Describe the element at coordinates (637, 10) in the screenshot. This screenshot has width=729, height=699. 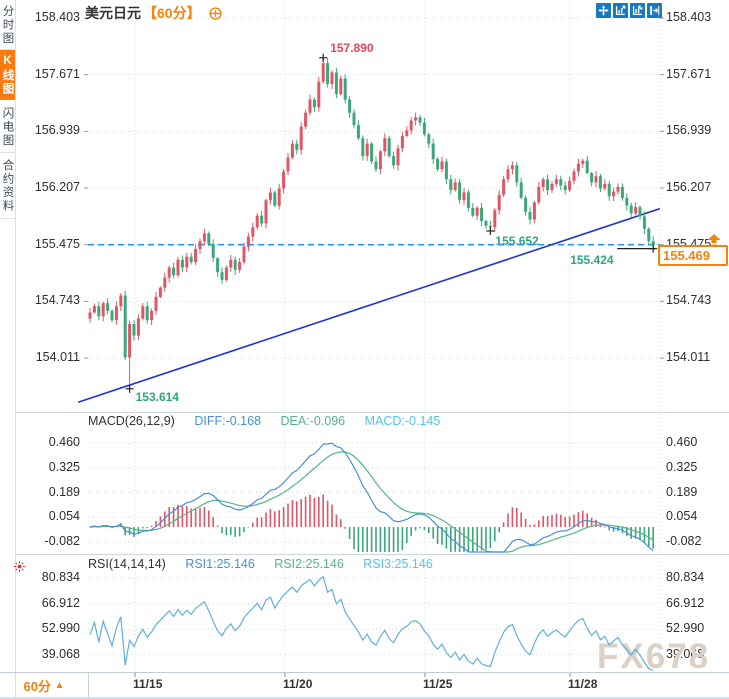
I see `zoom-out-chart-icon` at that location.